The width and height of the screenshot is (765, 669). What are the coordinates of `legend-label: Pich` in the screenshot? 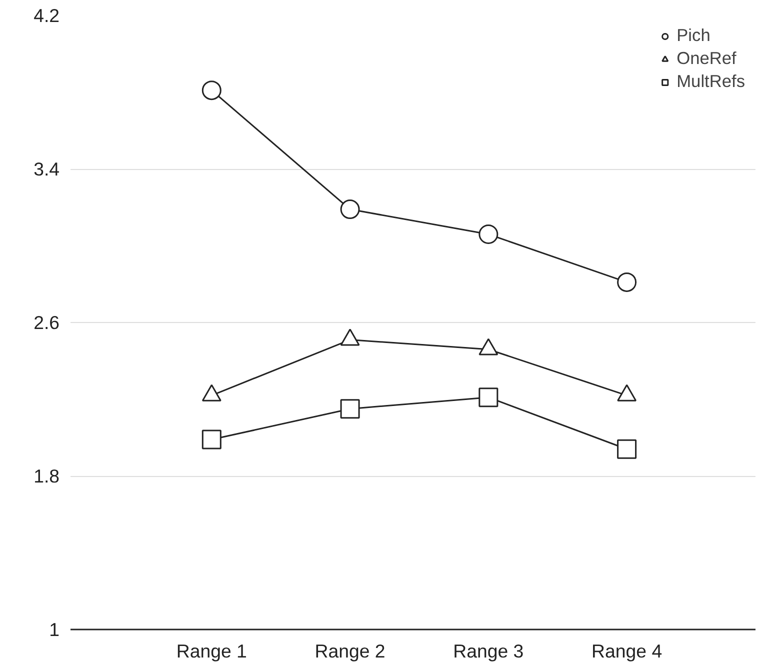 It's located at (693, 35).